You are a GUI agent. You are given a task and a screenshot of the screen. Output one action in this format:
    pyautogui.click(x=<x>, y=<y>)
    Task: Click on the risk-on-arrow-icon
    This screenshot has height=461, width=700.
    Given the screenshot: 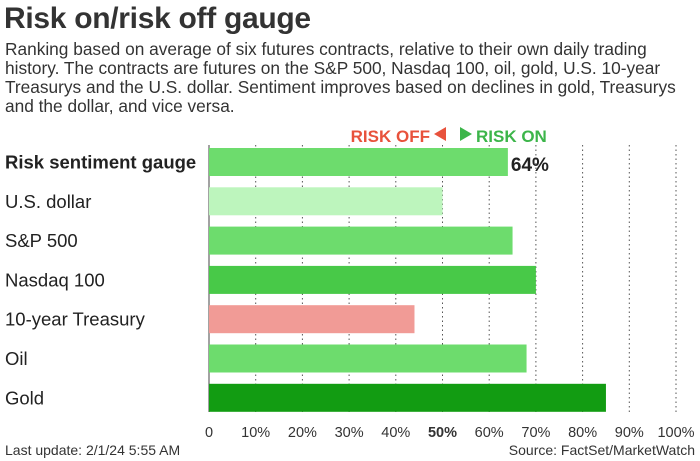 What is the action you would take?
    pyautogui.click(x=466, y=134)
    